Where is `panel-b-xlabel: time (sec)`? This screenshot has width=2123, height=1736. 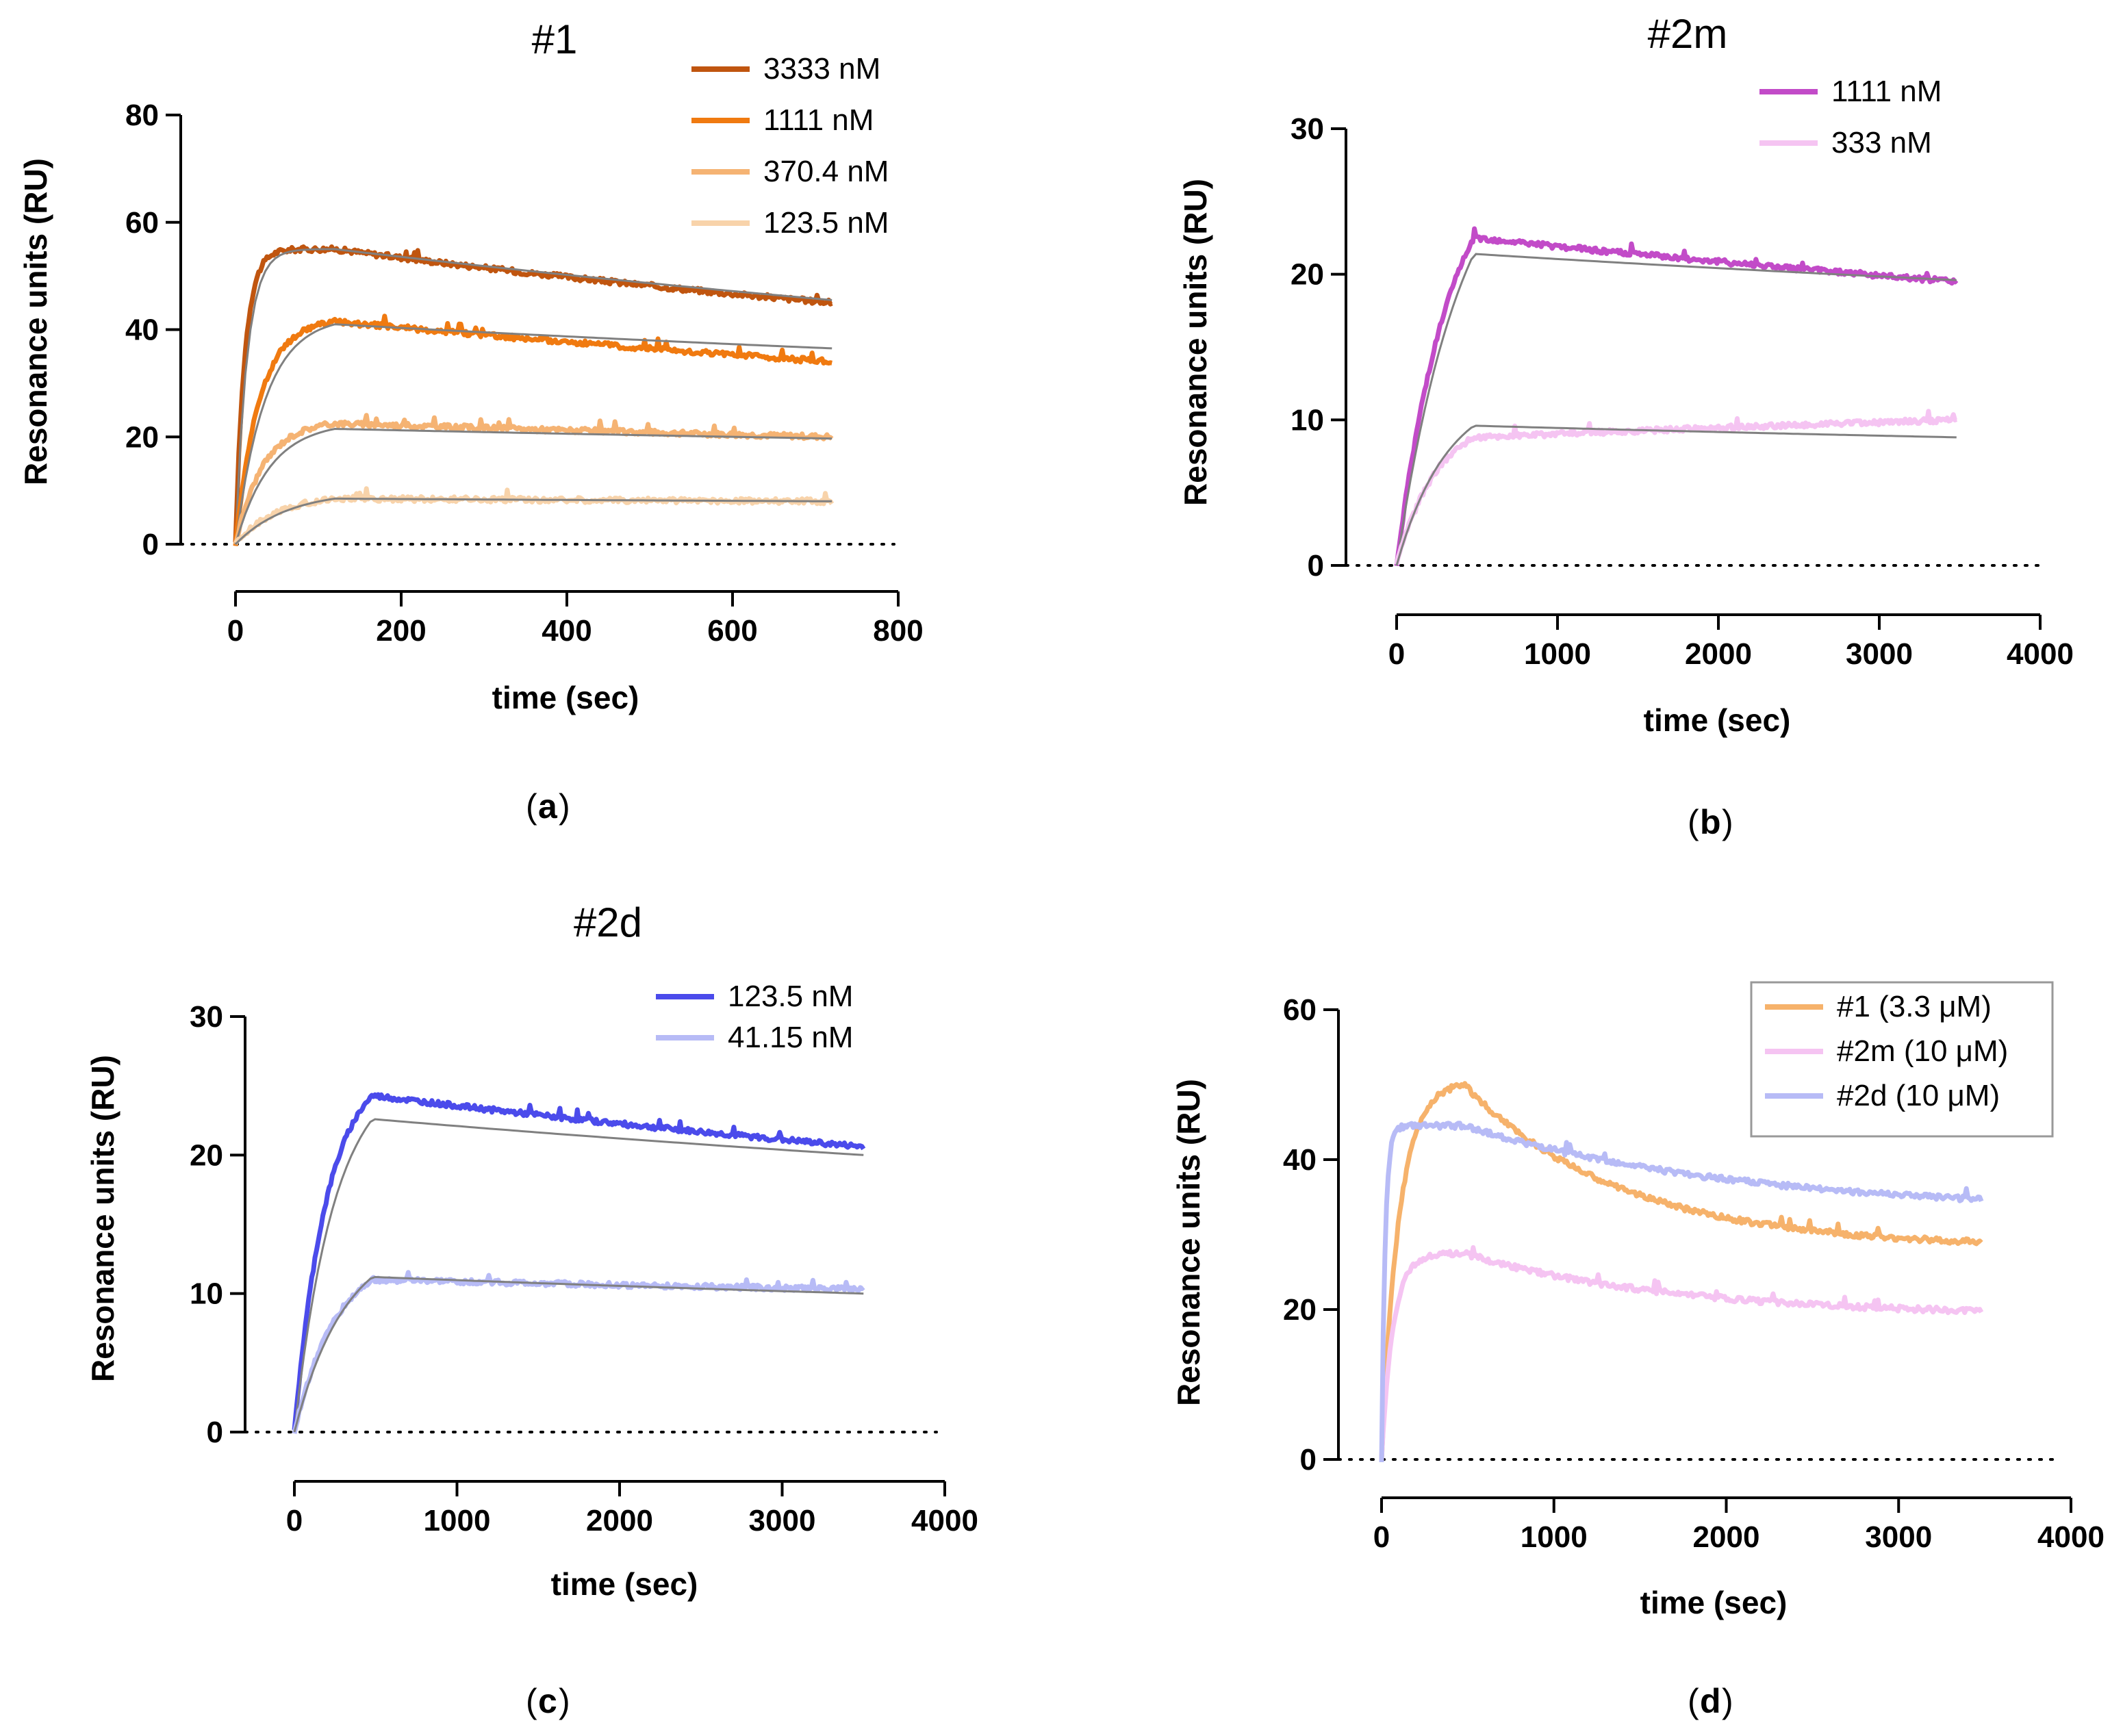
panel-b-xlabel: time (sec) is located at coordinates (1717, 720).